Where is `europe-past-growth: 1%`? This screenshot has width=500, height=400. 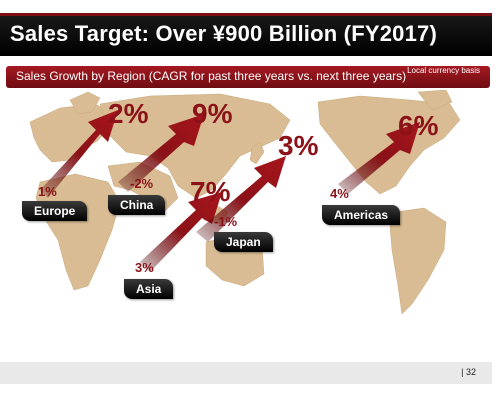
europe-past-growth: 1% is located at coordinates (47, 191).